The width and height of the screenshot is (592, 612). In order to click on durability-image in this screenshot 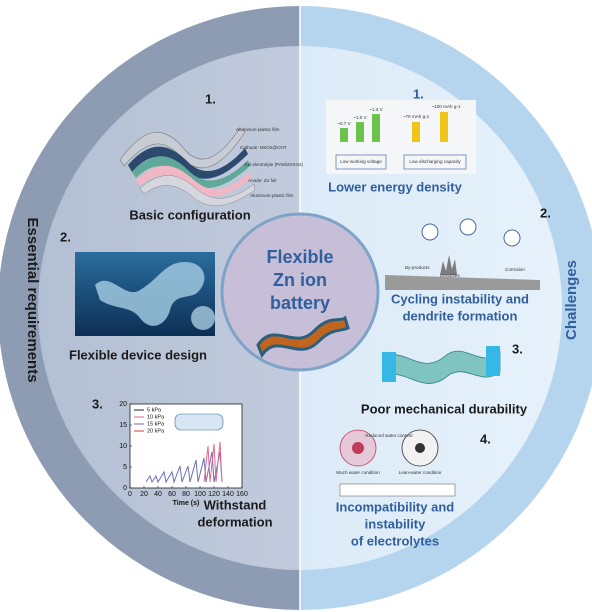, I will do `click(441, 365)`.